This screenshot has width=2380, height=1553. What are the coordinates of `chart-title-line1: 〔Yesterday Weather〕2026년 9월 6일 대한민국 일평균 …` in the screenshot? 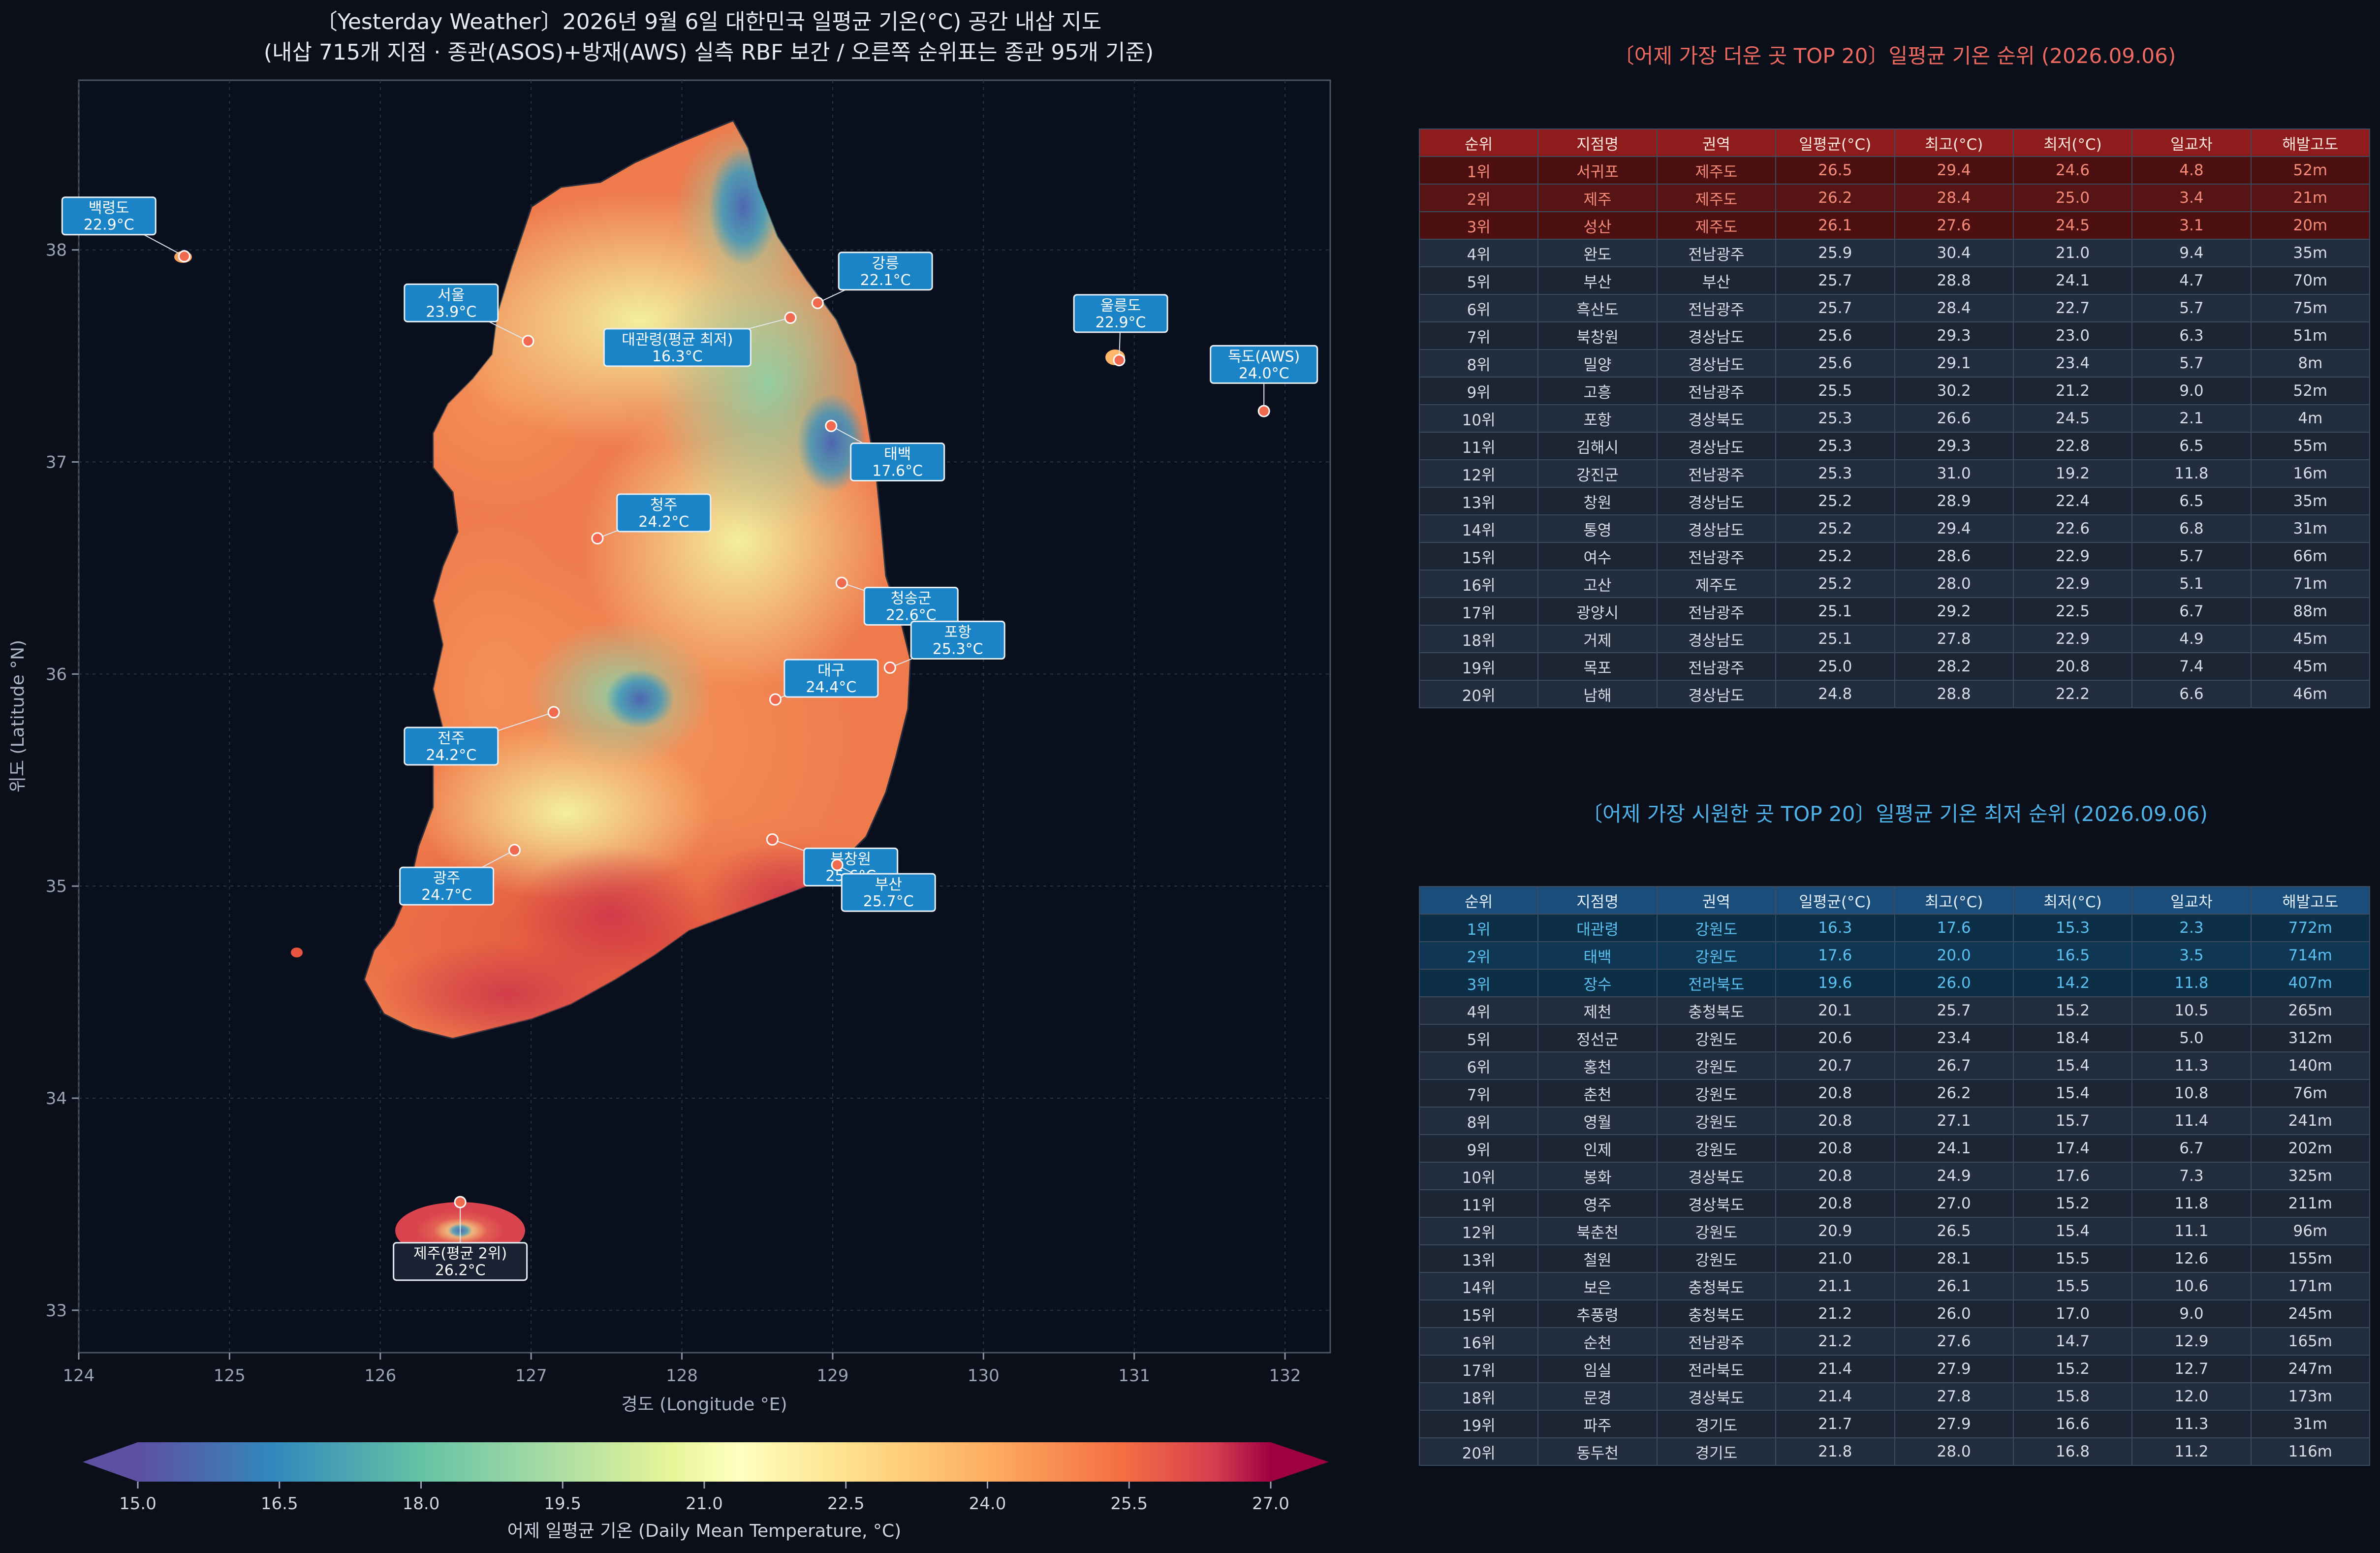 It's located at (708, 21).